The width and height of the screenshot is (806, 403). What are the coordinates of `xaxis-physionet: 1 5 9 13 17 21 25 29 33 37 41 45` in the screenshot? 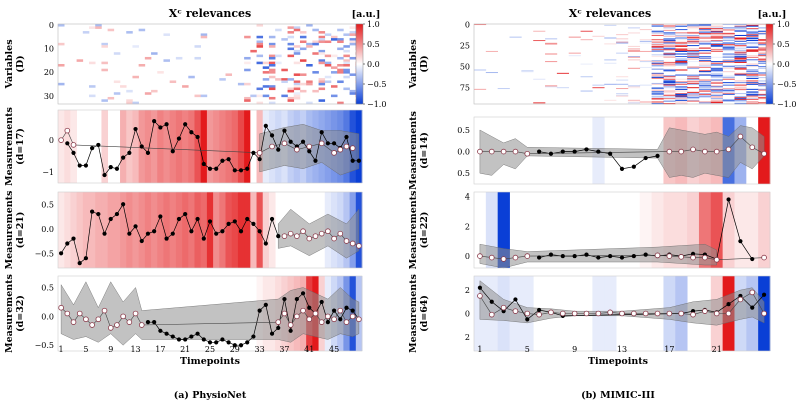 It's located at (199, 349).